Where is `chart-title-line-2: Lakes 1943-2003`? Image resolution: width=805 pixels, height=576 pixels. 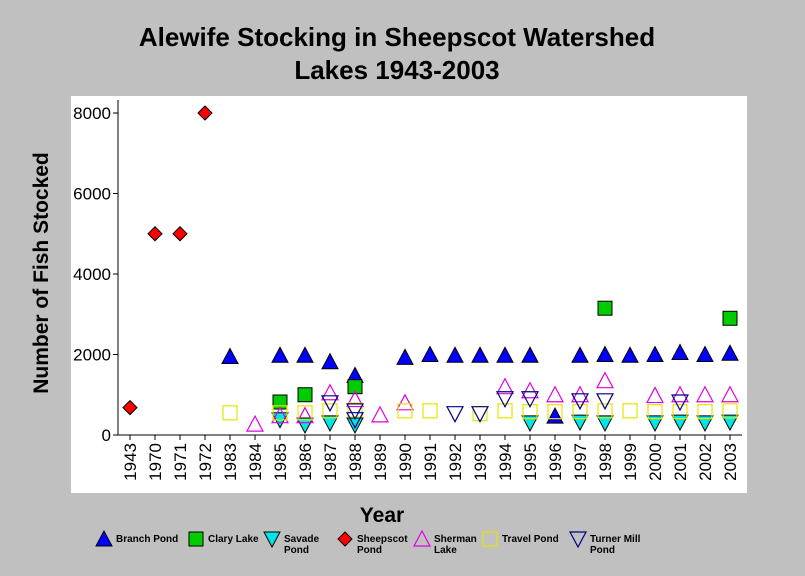
chart-title-line-2: Lakes 1943-2003 is located at coordinates (396, 70).